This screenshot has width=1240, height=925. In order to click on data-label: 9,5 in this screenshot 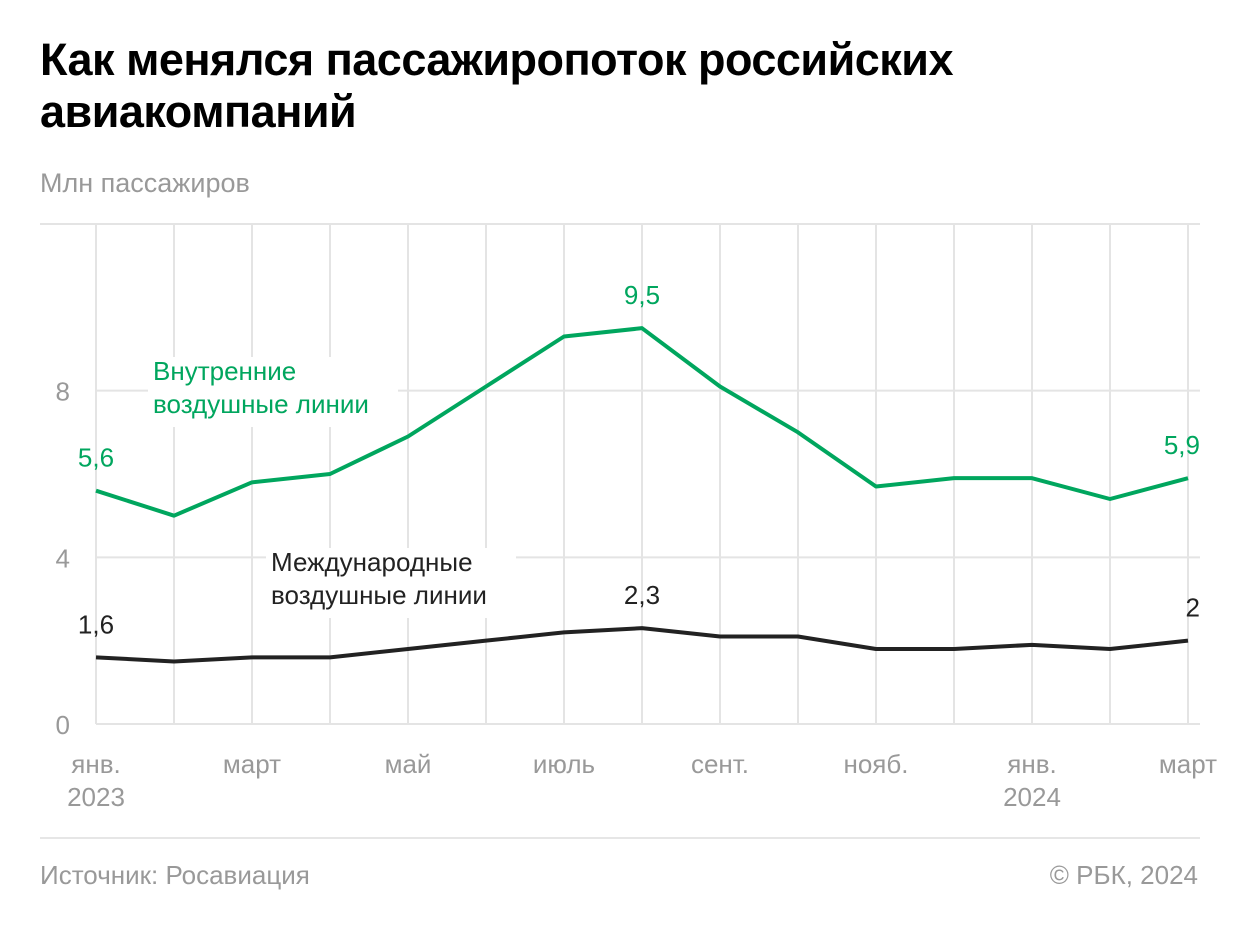, I will do `click(642, 295)`.